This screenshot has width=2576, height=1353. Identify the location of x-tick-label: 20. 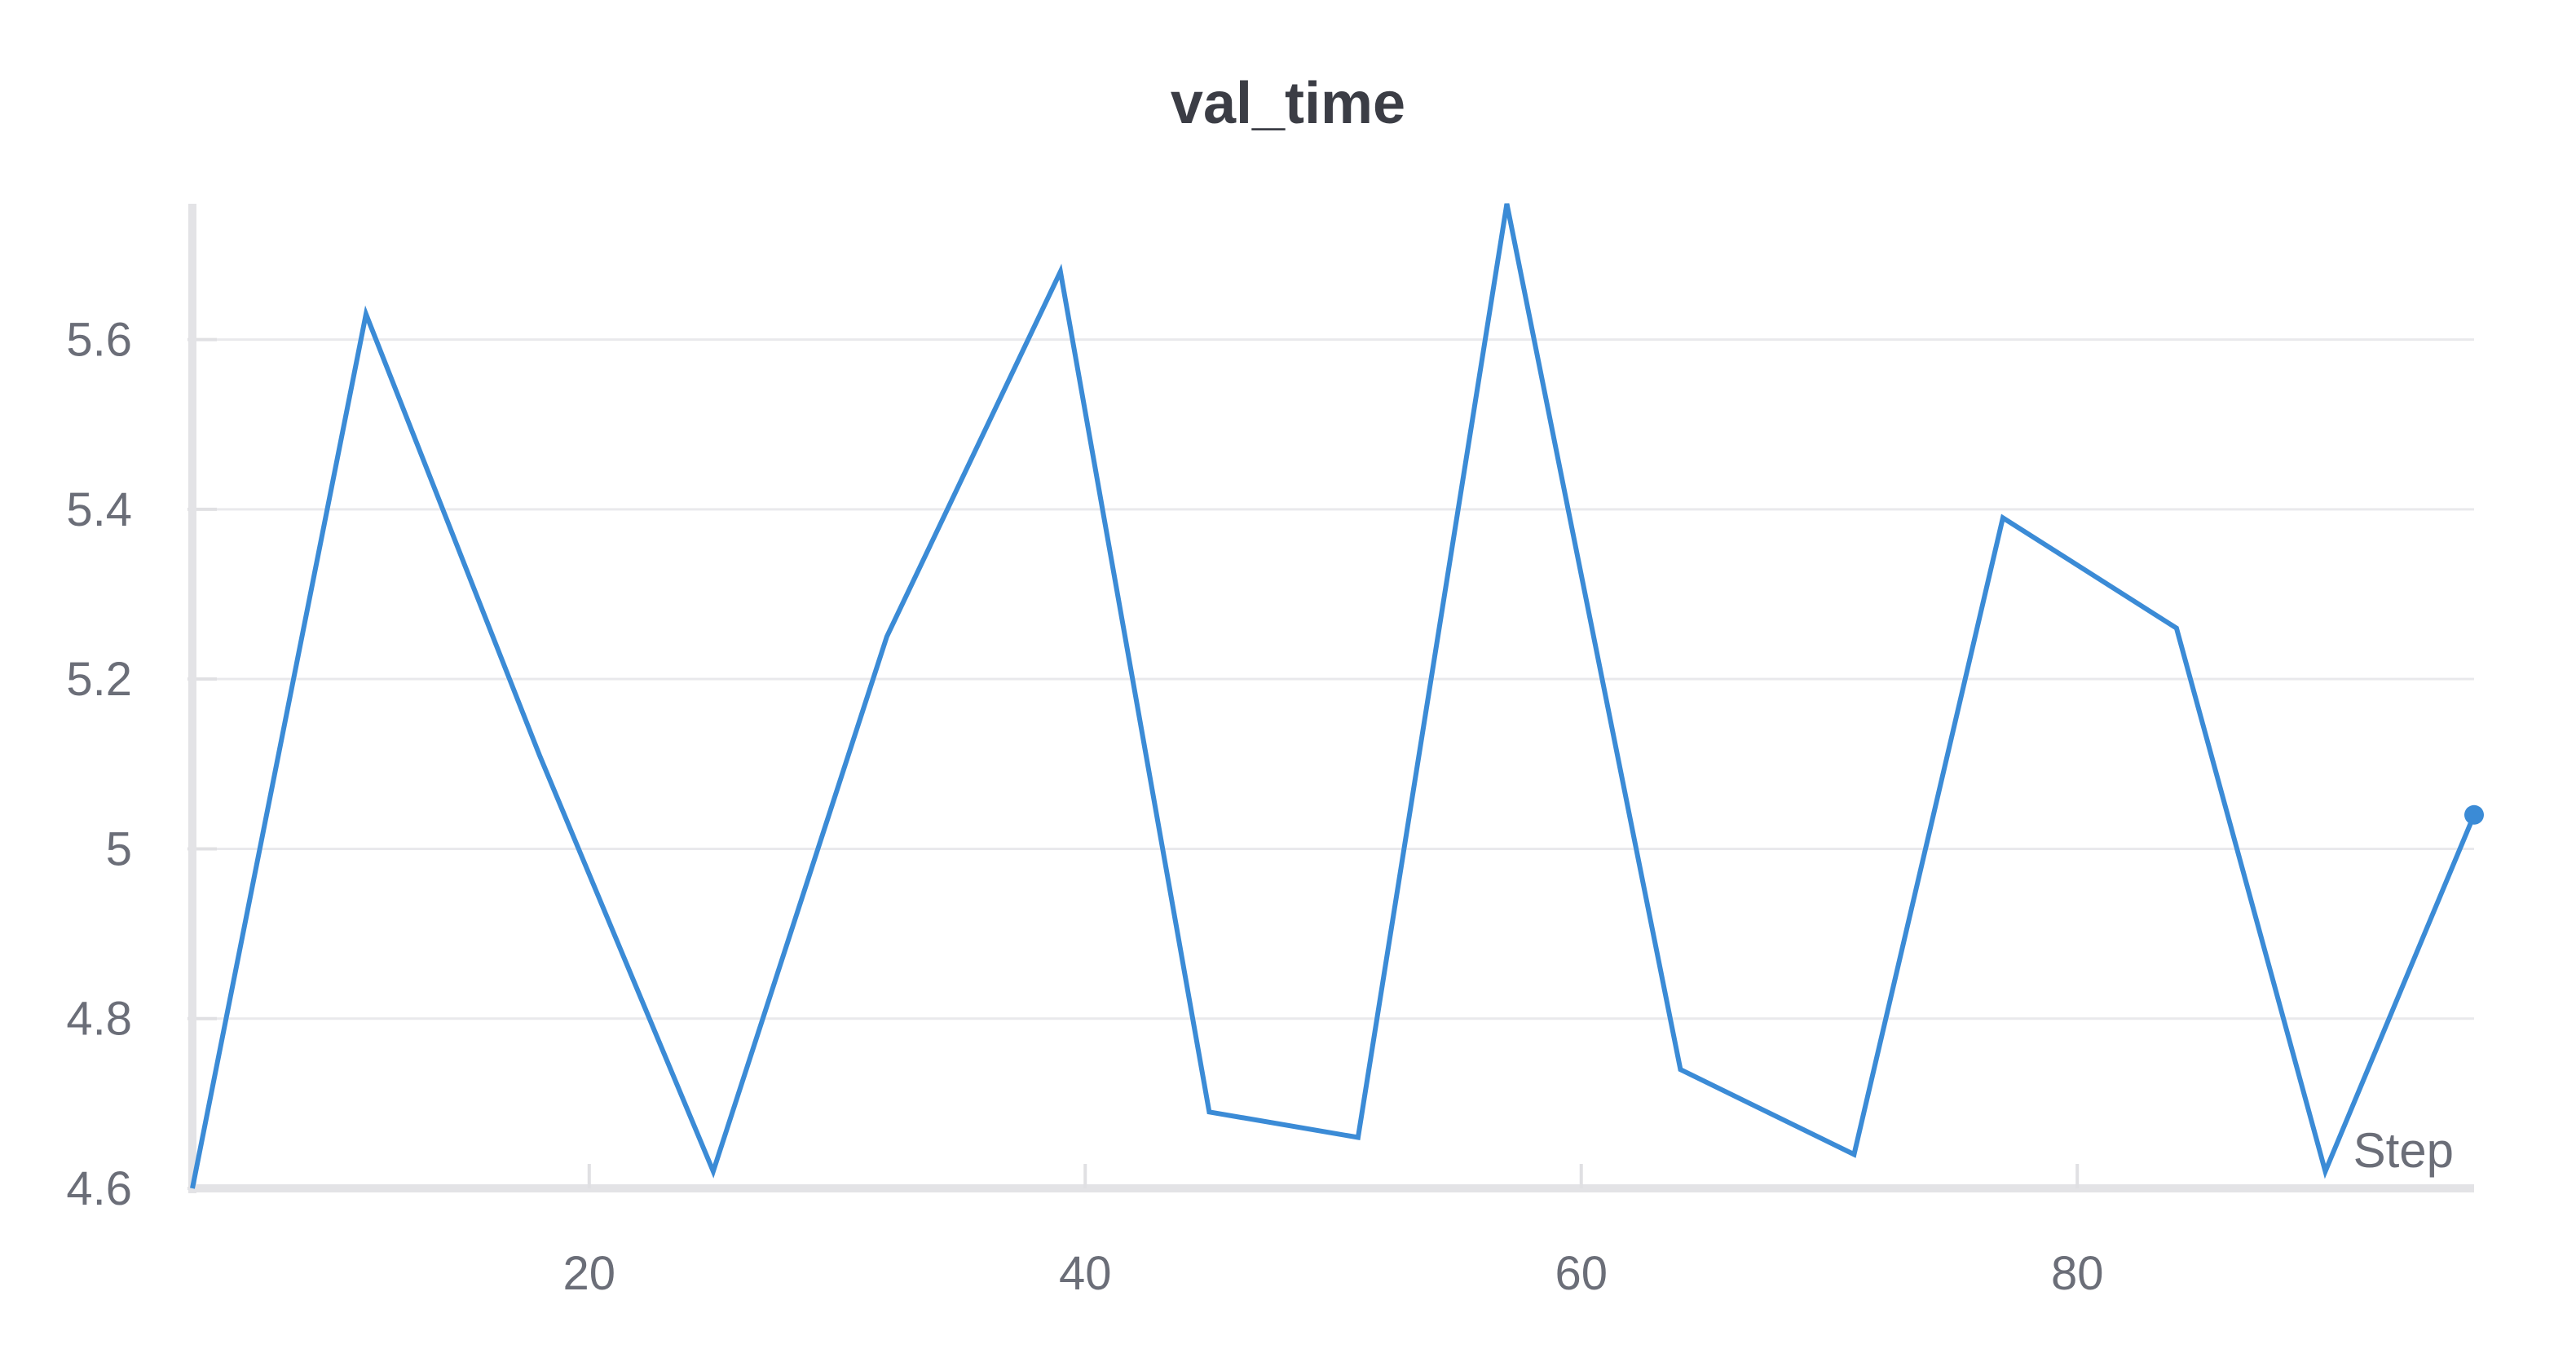
(589, 1273).